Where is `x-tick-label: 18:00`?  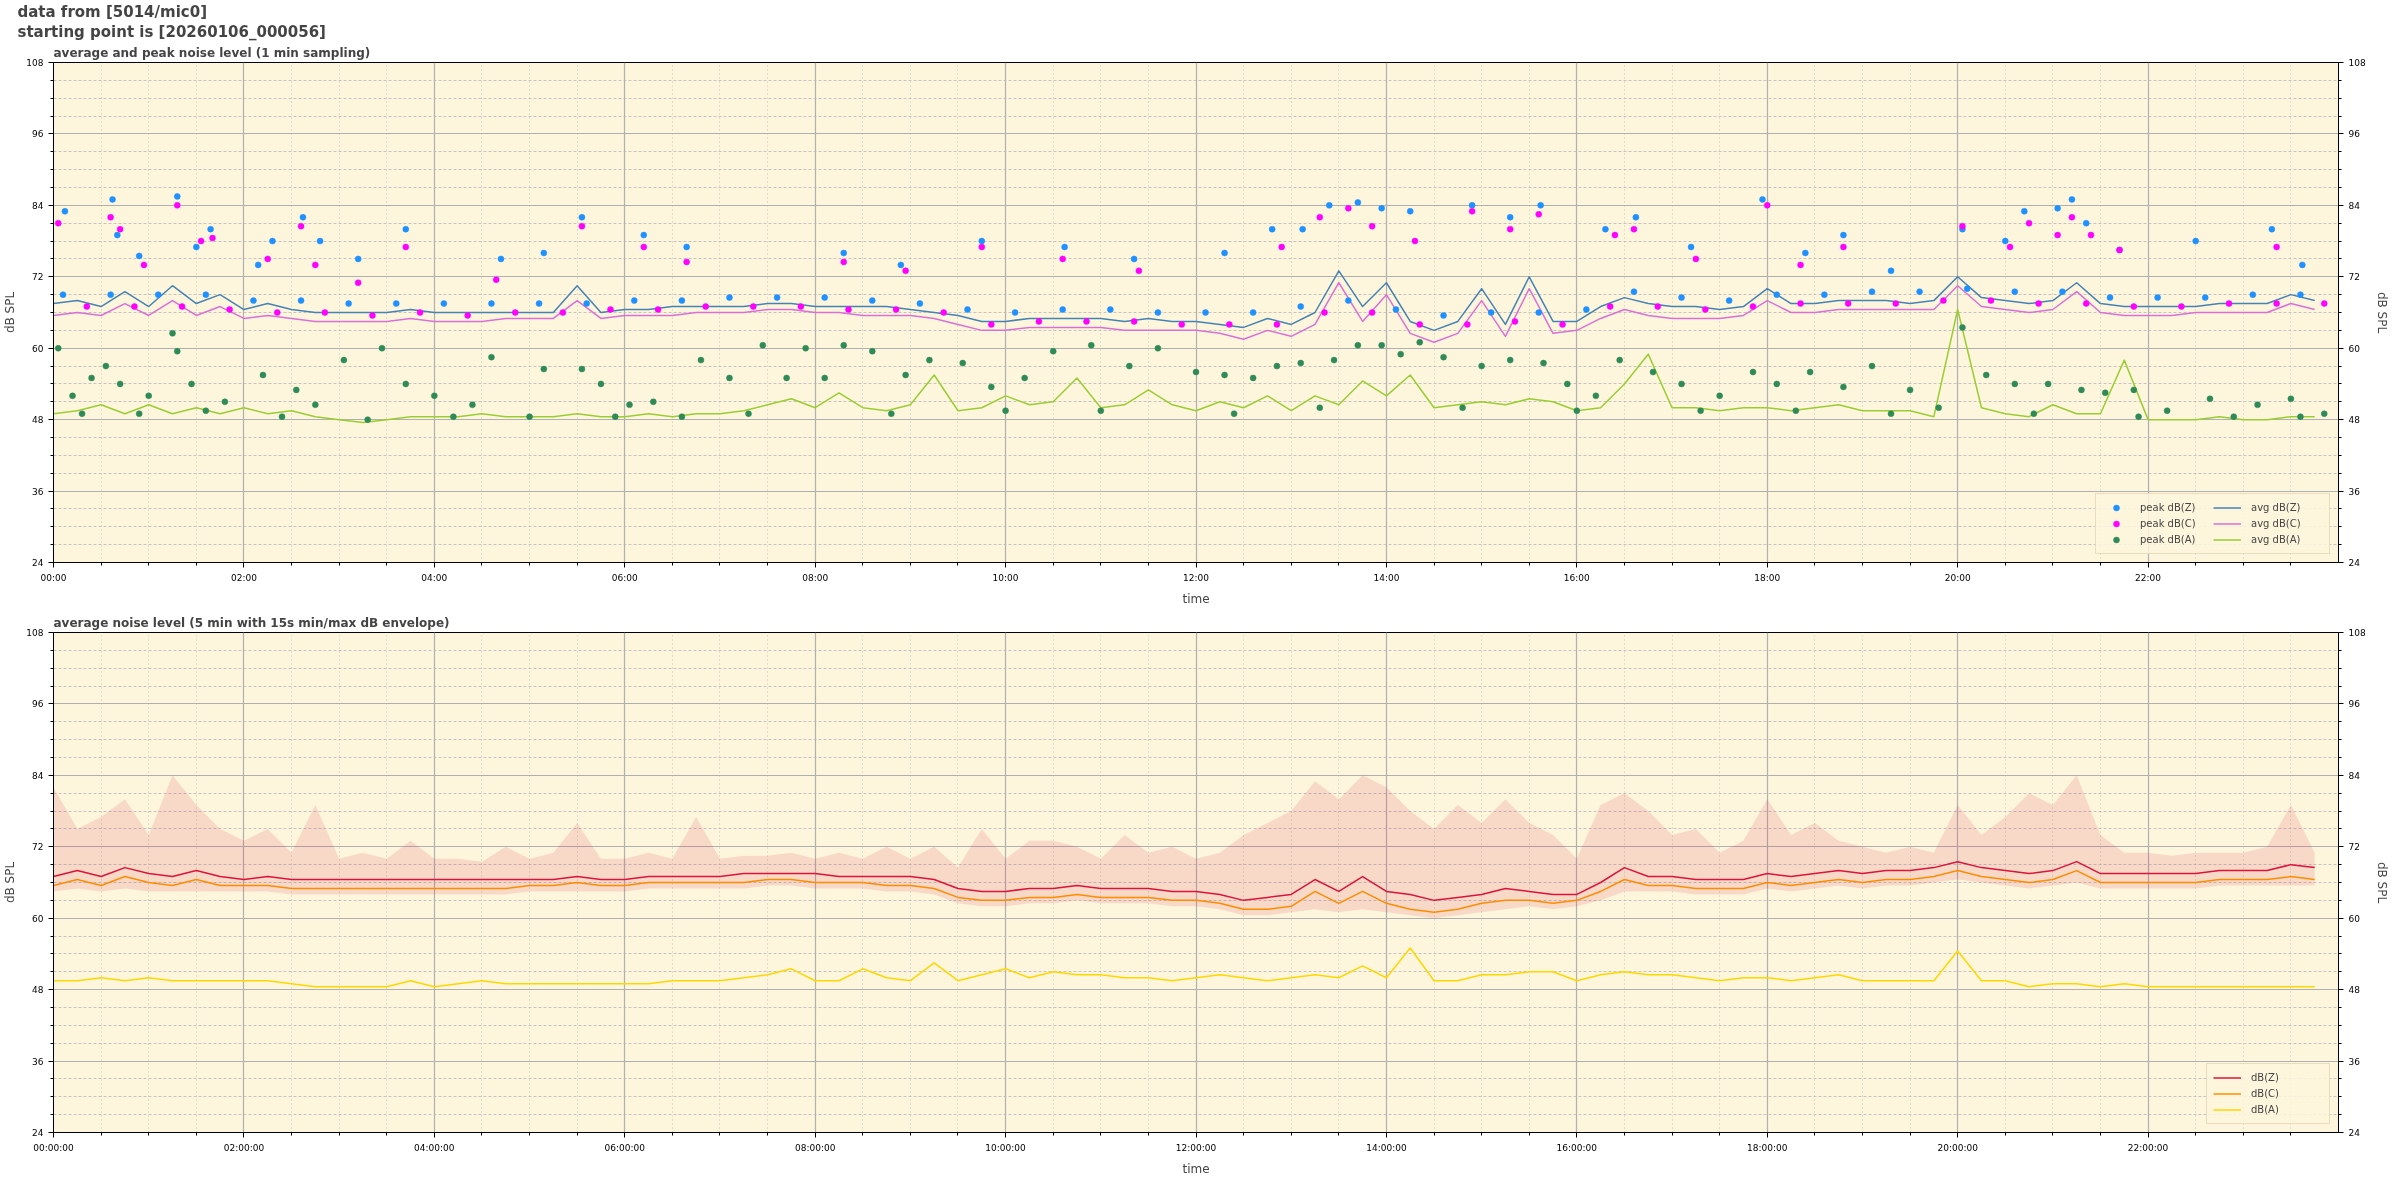 x-tick-label: 18:00 is located at coordinates (1767, 577).